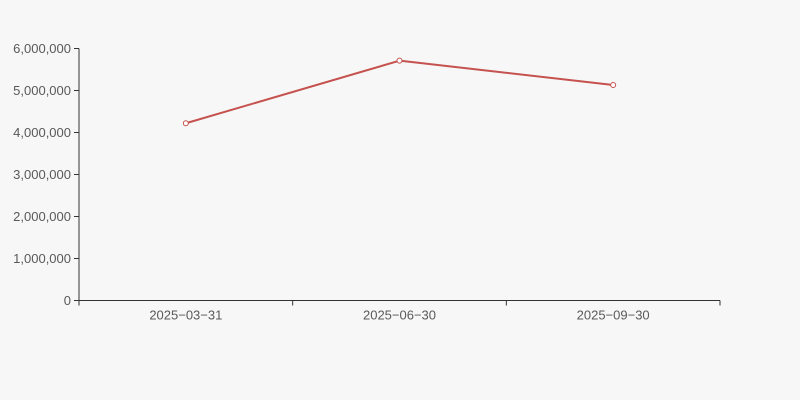  I want to click on y-tick-label: 2,000,000, so click(42, 216).